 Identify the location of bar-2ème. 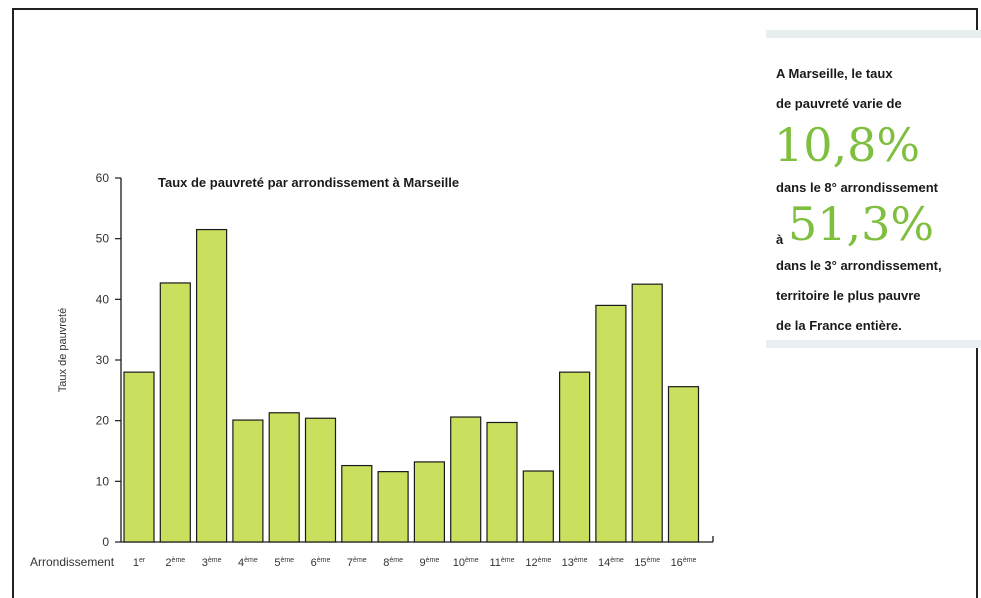
(175, 412).